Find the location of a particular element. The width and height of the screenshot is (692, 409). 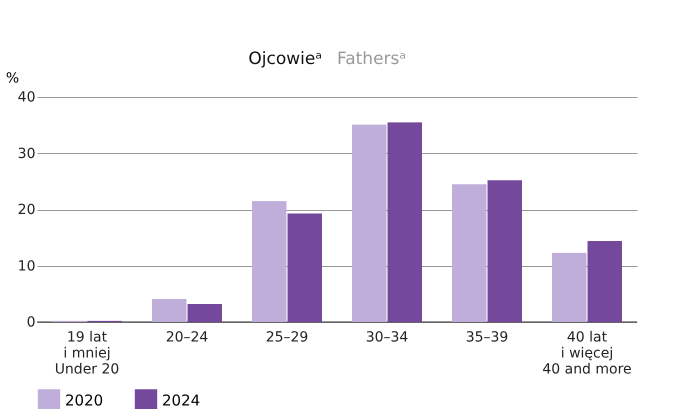

y-tick-label: 30 is located at coordinates (27, 154).